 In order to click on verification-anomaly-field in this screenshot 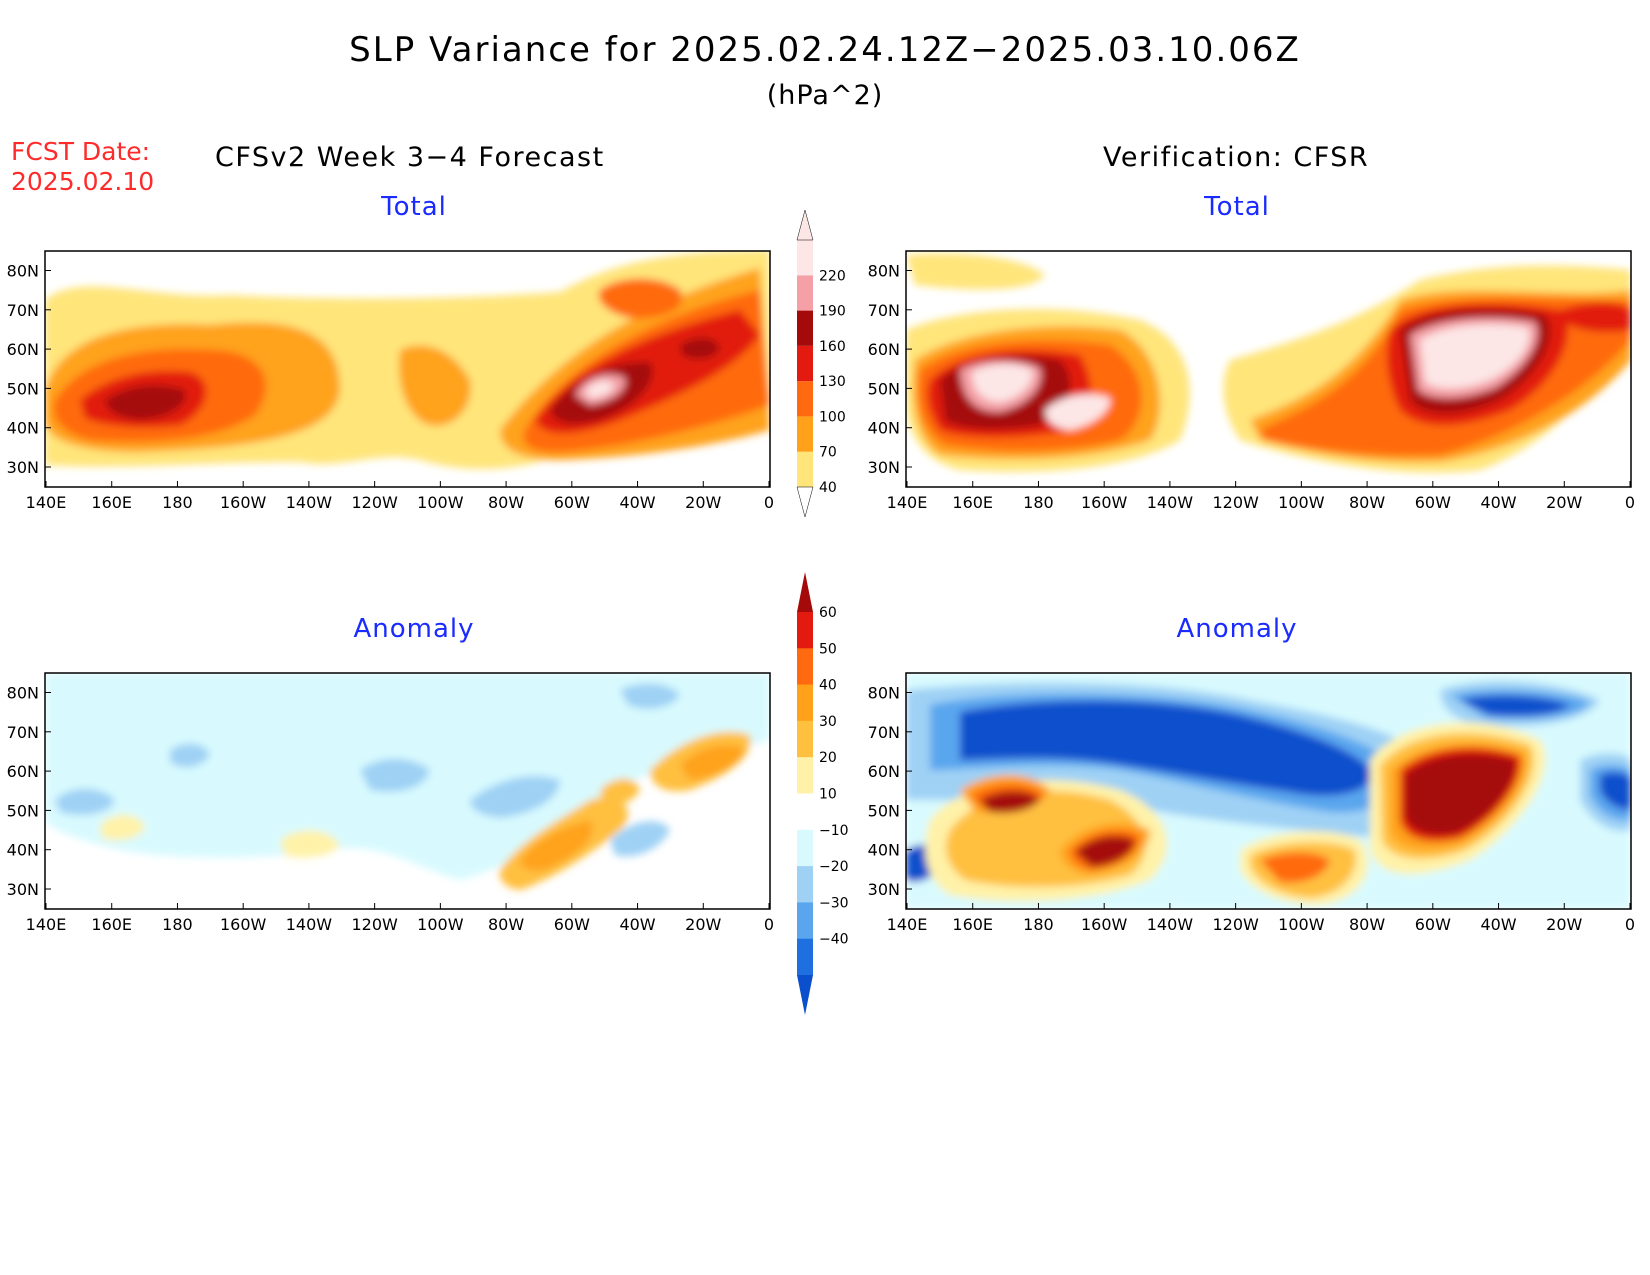, I will do `click(1268, 791)`.